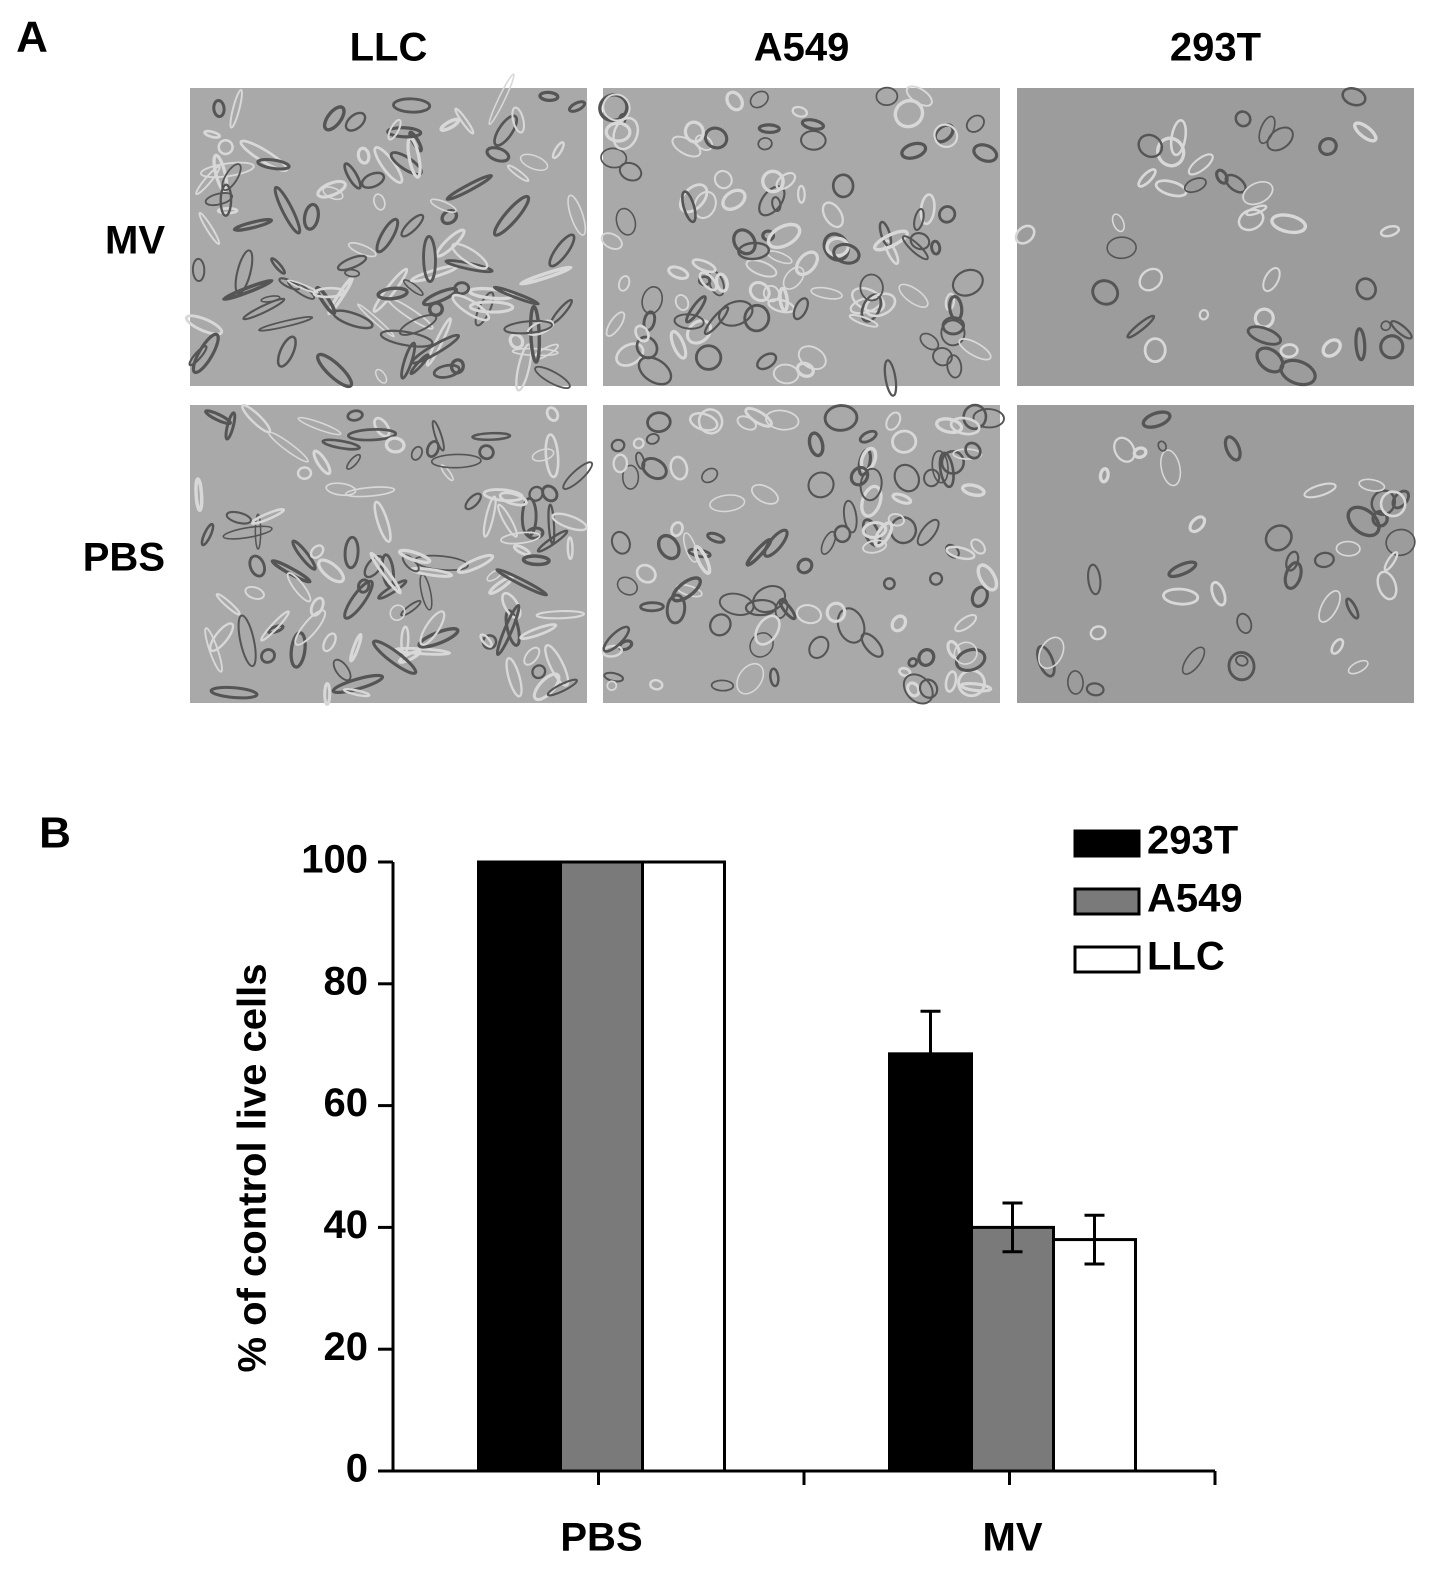  I want to click on y-tick-label: 0, so click(357, 1469).